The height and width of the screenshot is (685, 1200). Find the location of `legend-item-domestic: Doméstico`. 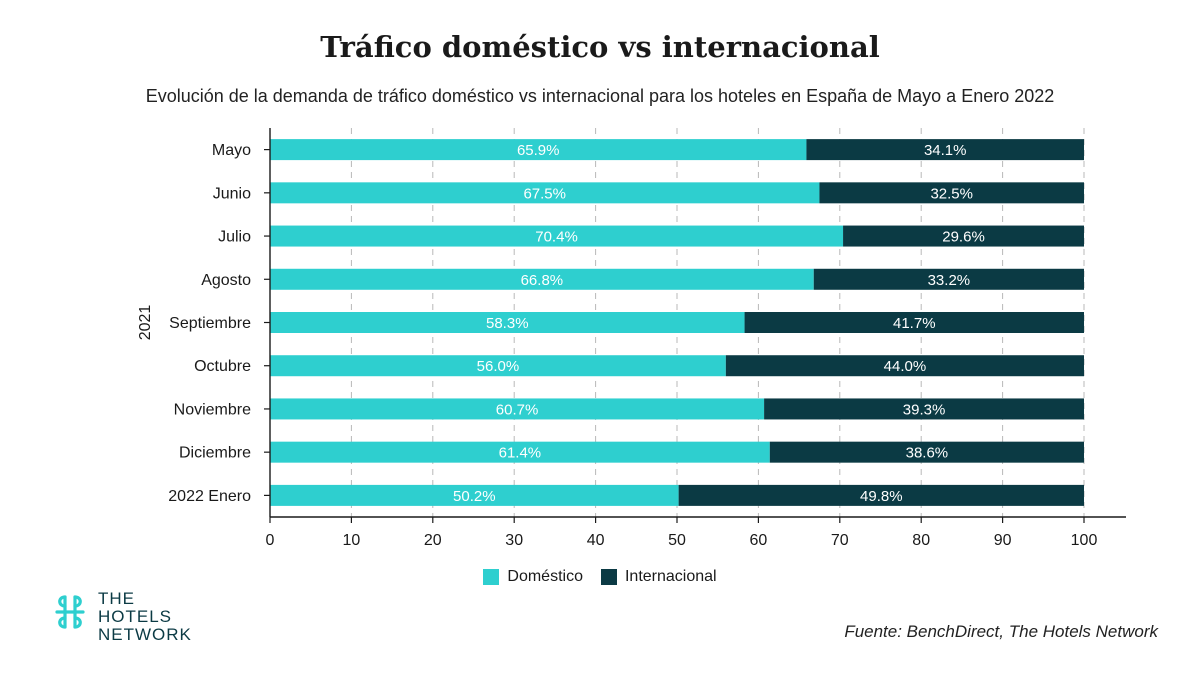

legend-item-domestic: Doméstico is located at coordinates (533, 577).